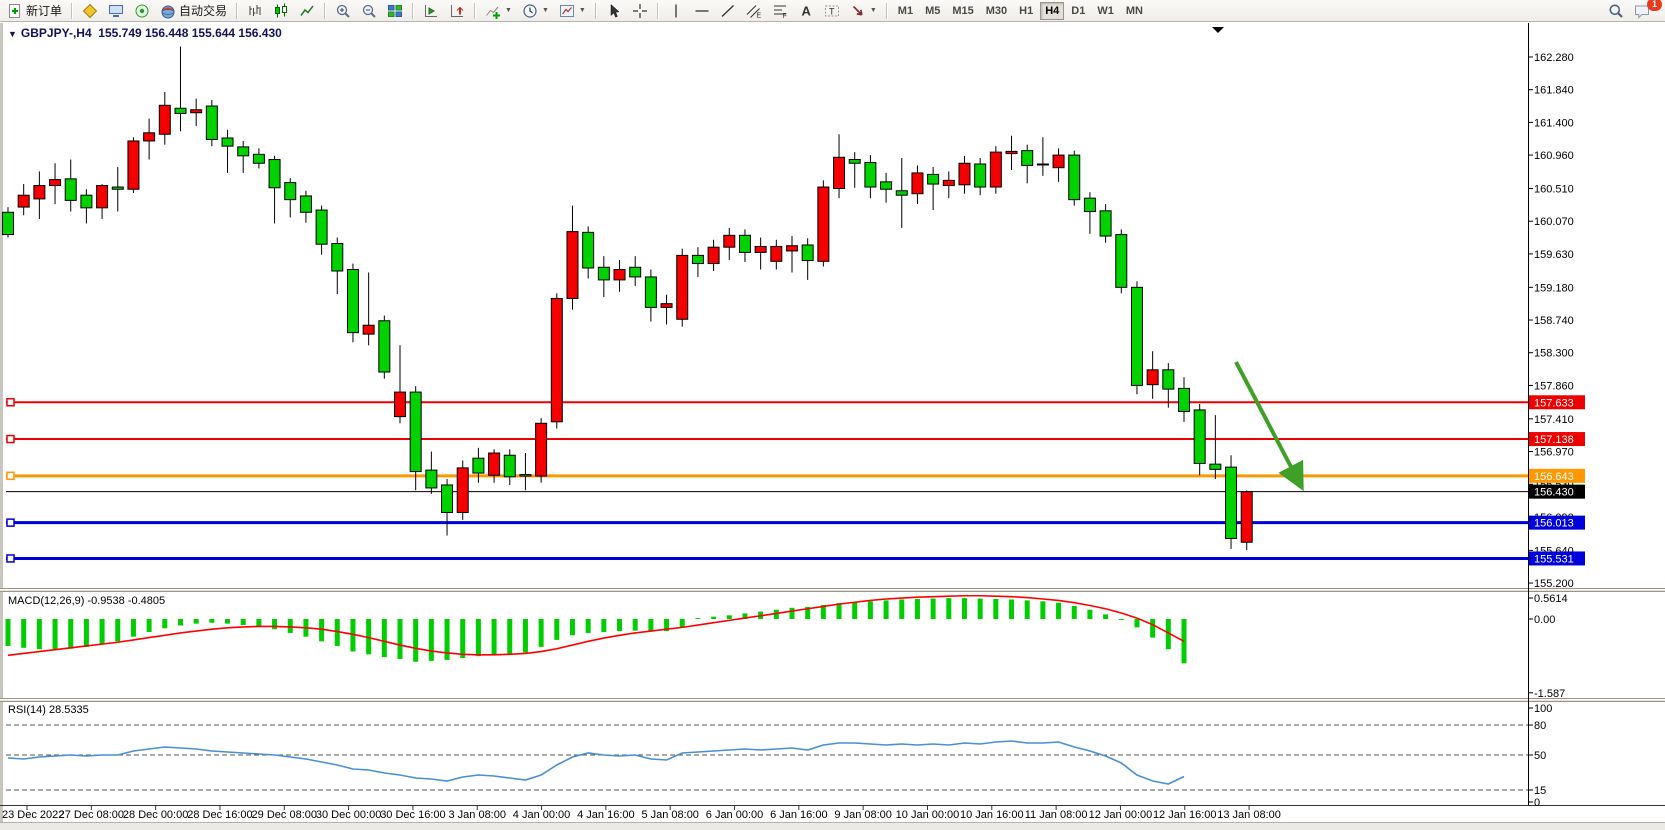 The width and height of the screenshot is (1665, 830). Describe the element at coordinates (142, 11) in the screenshot. I see `market-watch-button` at that location.